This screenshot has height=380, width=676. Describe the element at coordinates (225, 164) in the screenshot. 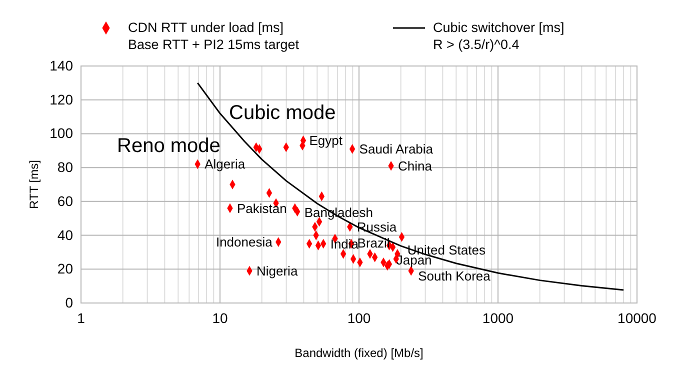

I see `annotation: Algeria` at that location.